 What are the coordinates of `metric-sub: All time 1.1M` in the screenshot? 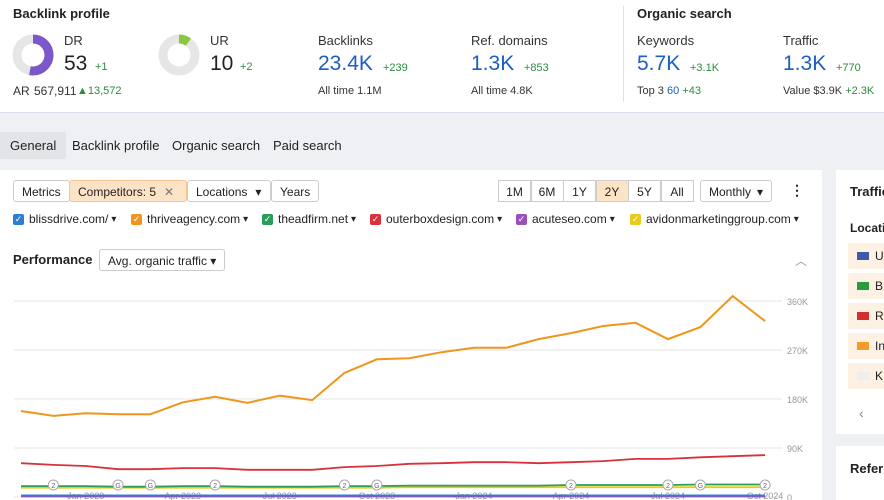 It's located at (350, 91).